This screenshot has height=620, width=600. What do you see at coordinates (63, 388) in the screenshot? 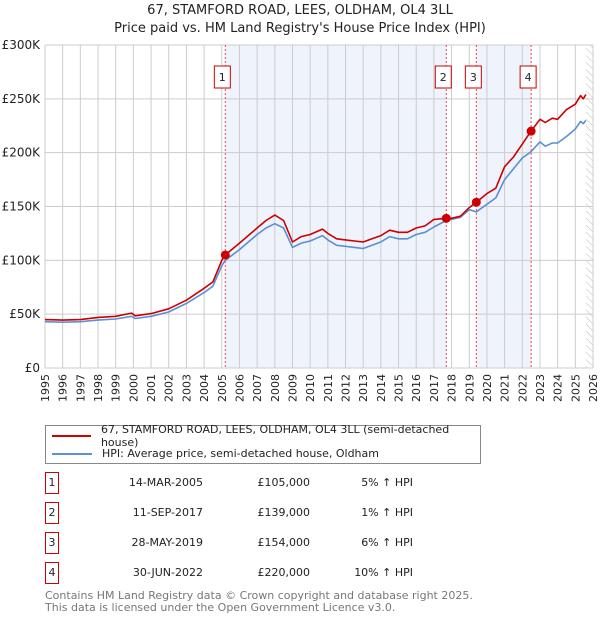
I see `x-tick-label: 1996` at bounding box center [63, 388].